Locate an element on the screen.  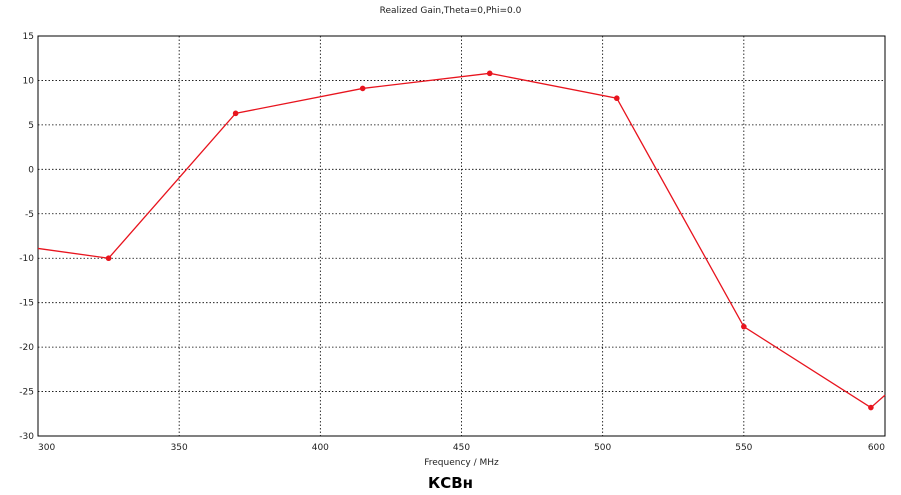
x-axis-label: Frequency / MHz is located at coordinates (461, 463).